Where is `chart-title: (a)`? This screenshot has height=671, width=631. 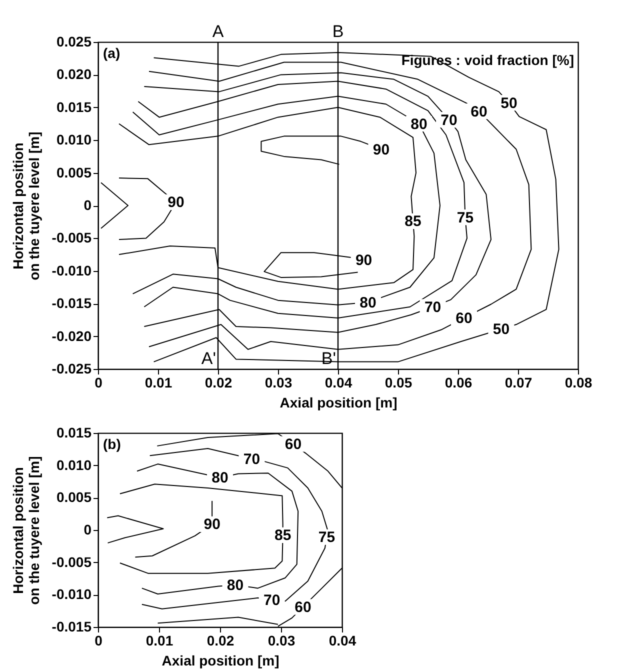 chart-title: (a) is located at coordinates (111, 53).